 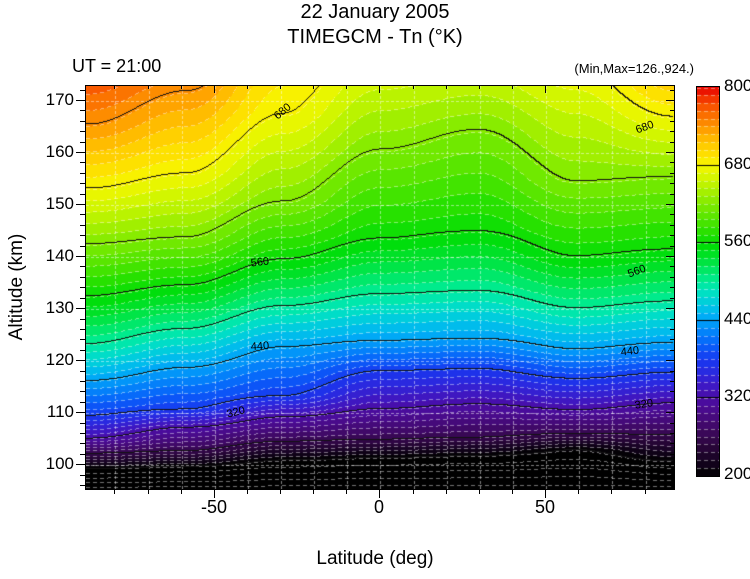 What do you see at coordinates (737, 85) in the screenshot?
I see `colorbar-tick-label: 800` at bounding box center [737, 85].